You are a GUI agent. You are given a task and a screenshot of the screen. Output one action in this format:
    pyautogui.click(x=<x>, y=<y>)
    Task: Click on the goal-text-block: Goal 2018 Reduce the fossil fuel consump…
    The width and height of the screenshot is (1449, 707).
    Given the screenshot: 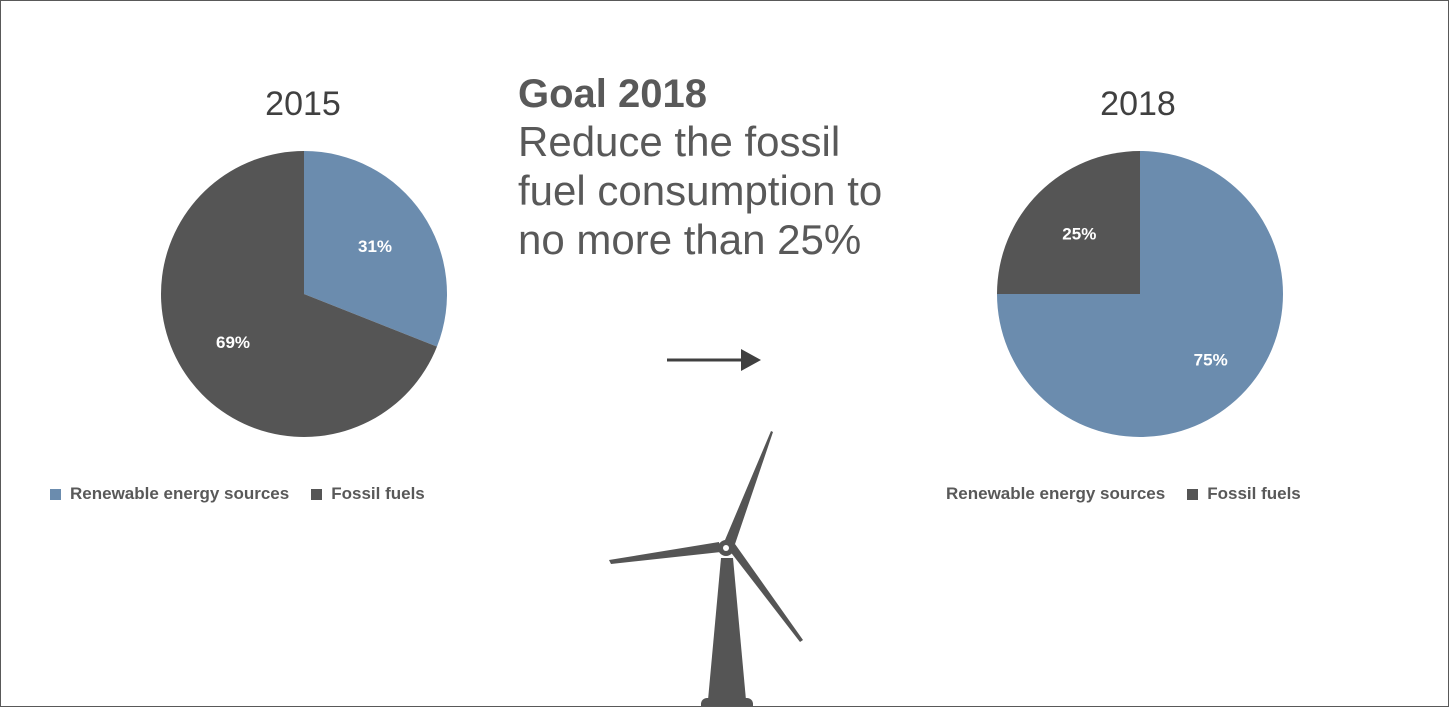 What is the action you would take?
    pyautogui.click(x=700, y=167)
    